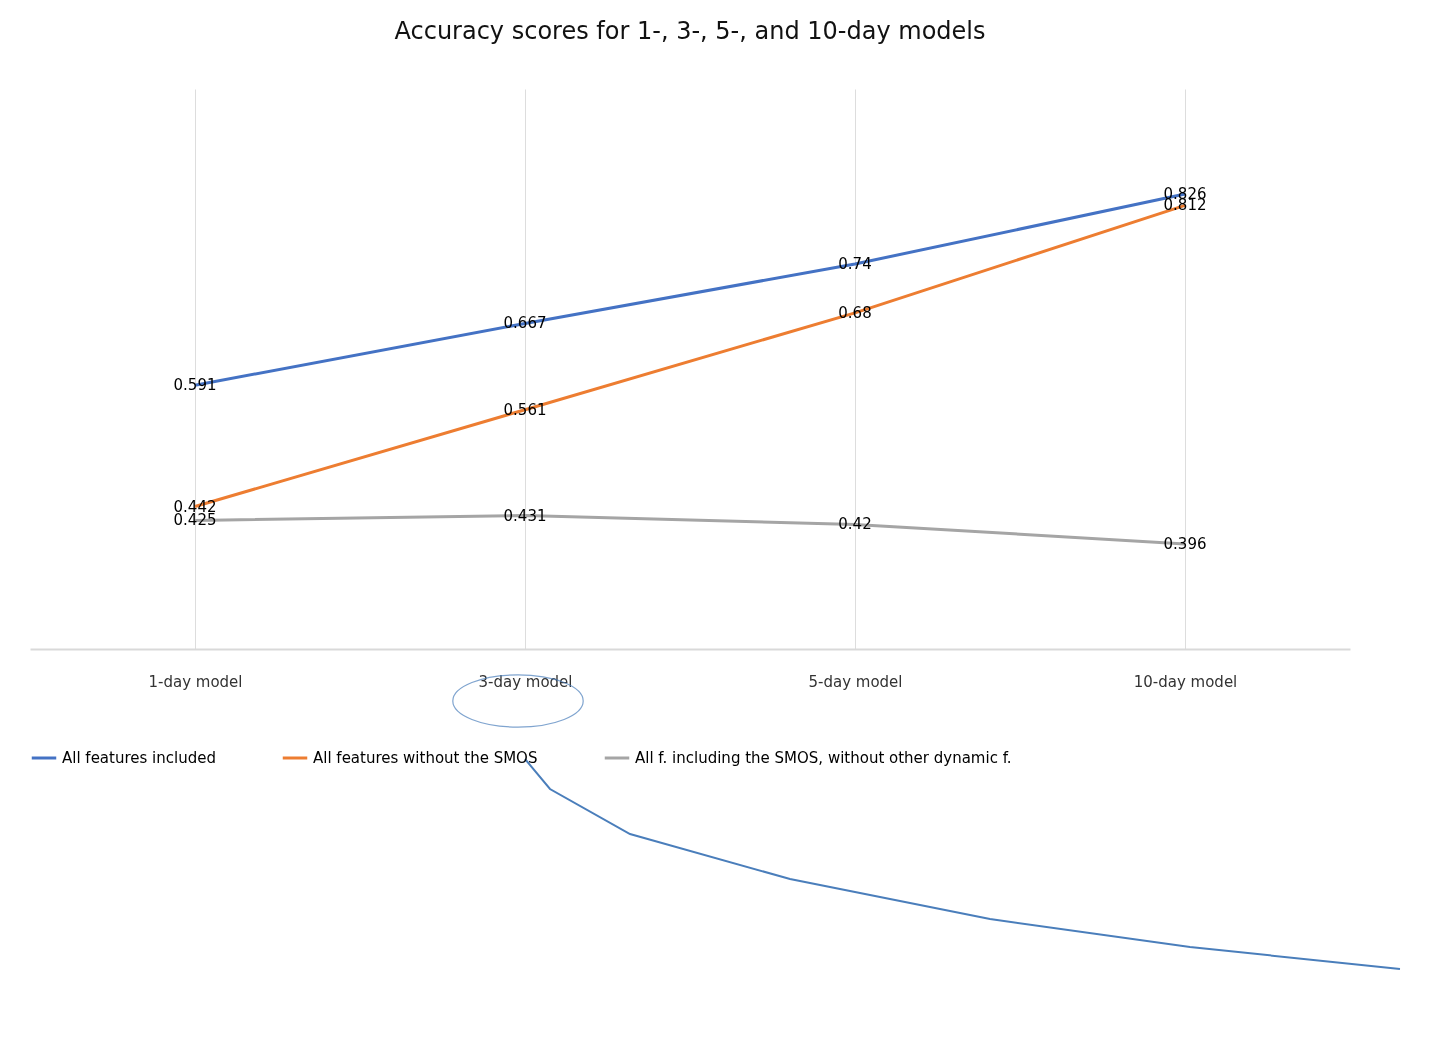 The image size is (1440, 1045). Describe the element at coordinates (855, 681) in the screenshot. I see `x-tick-label: 5-day model` at that location.